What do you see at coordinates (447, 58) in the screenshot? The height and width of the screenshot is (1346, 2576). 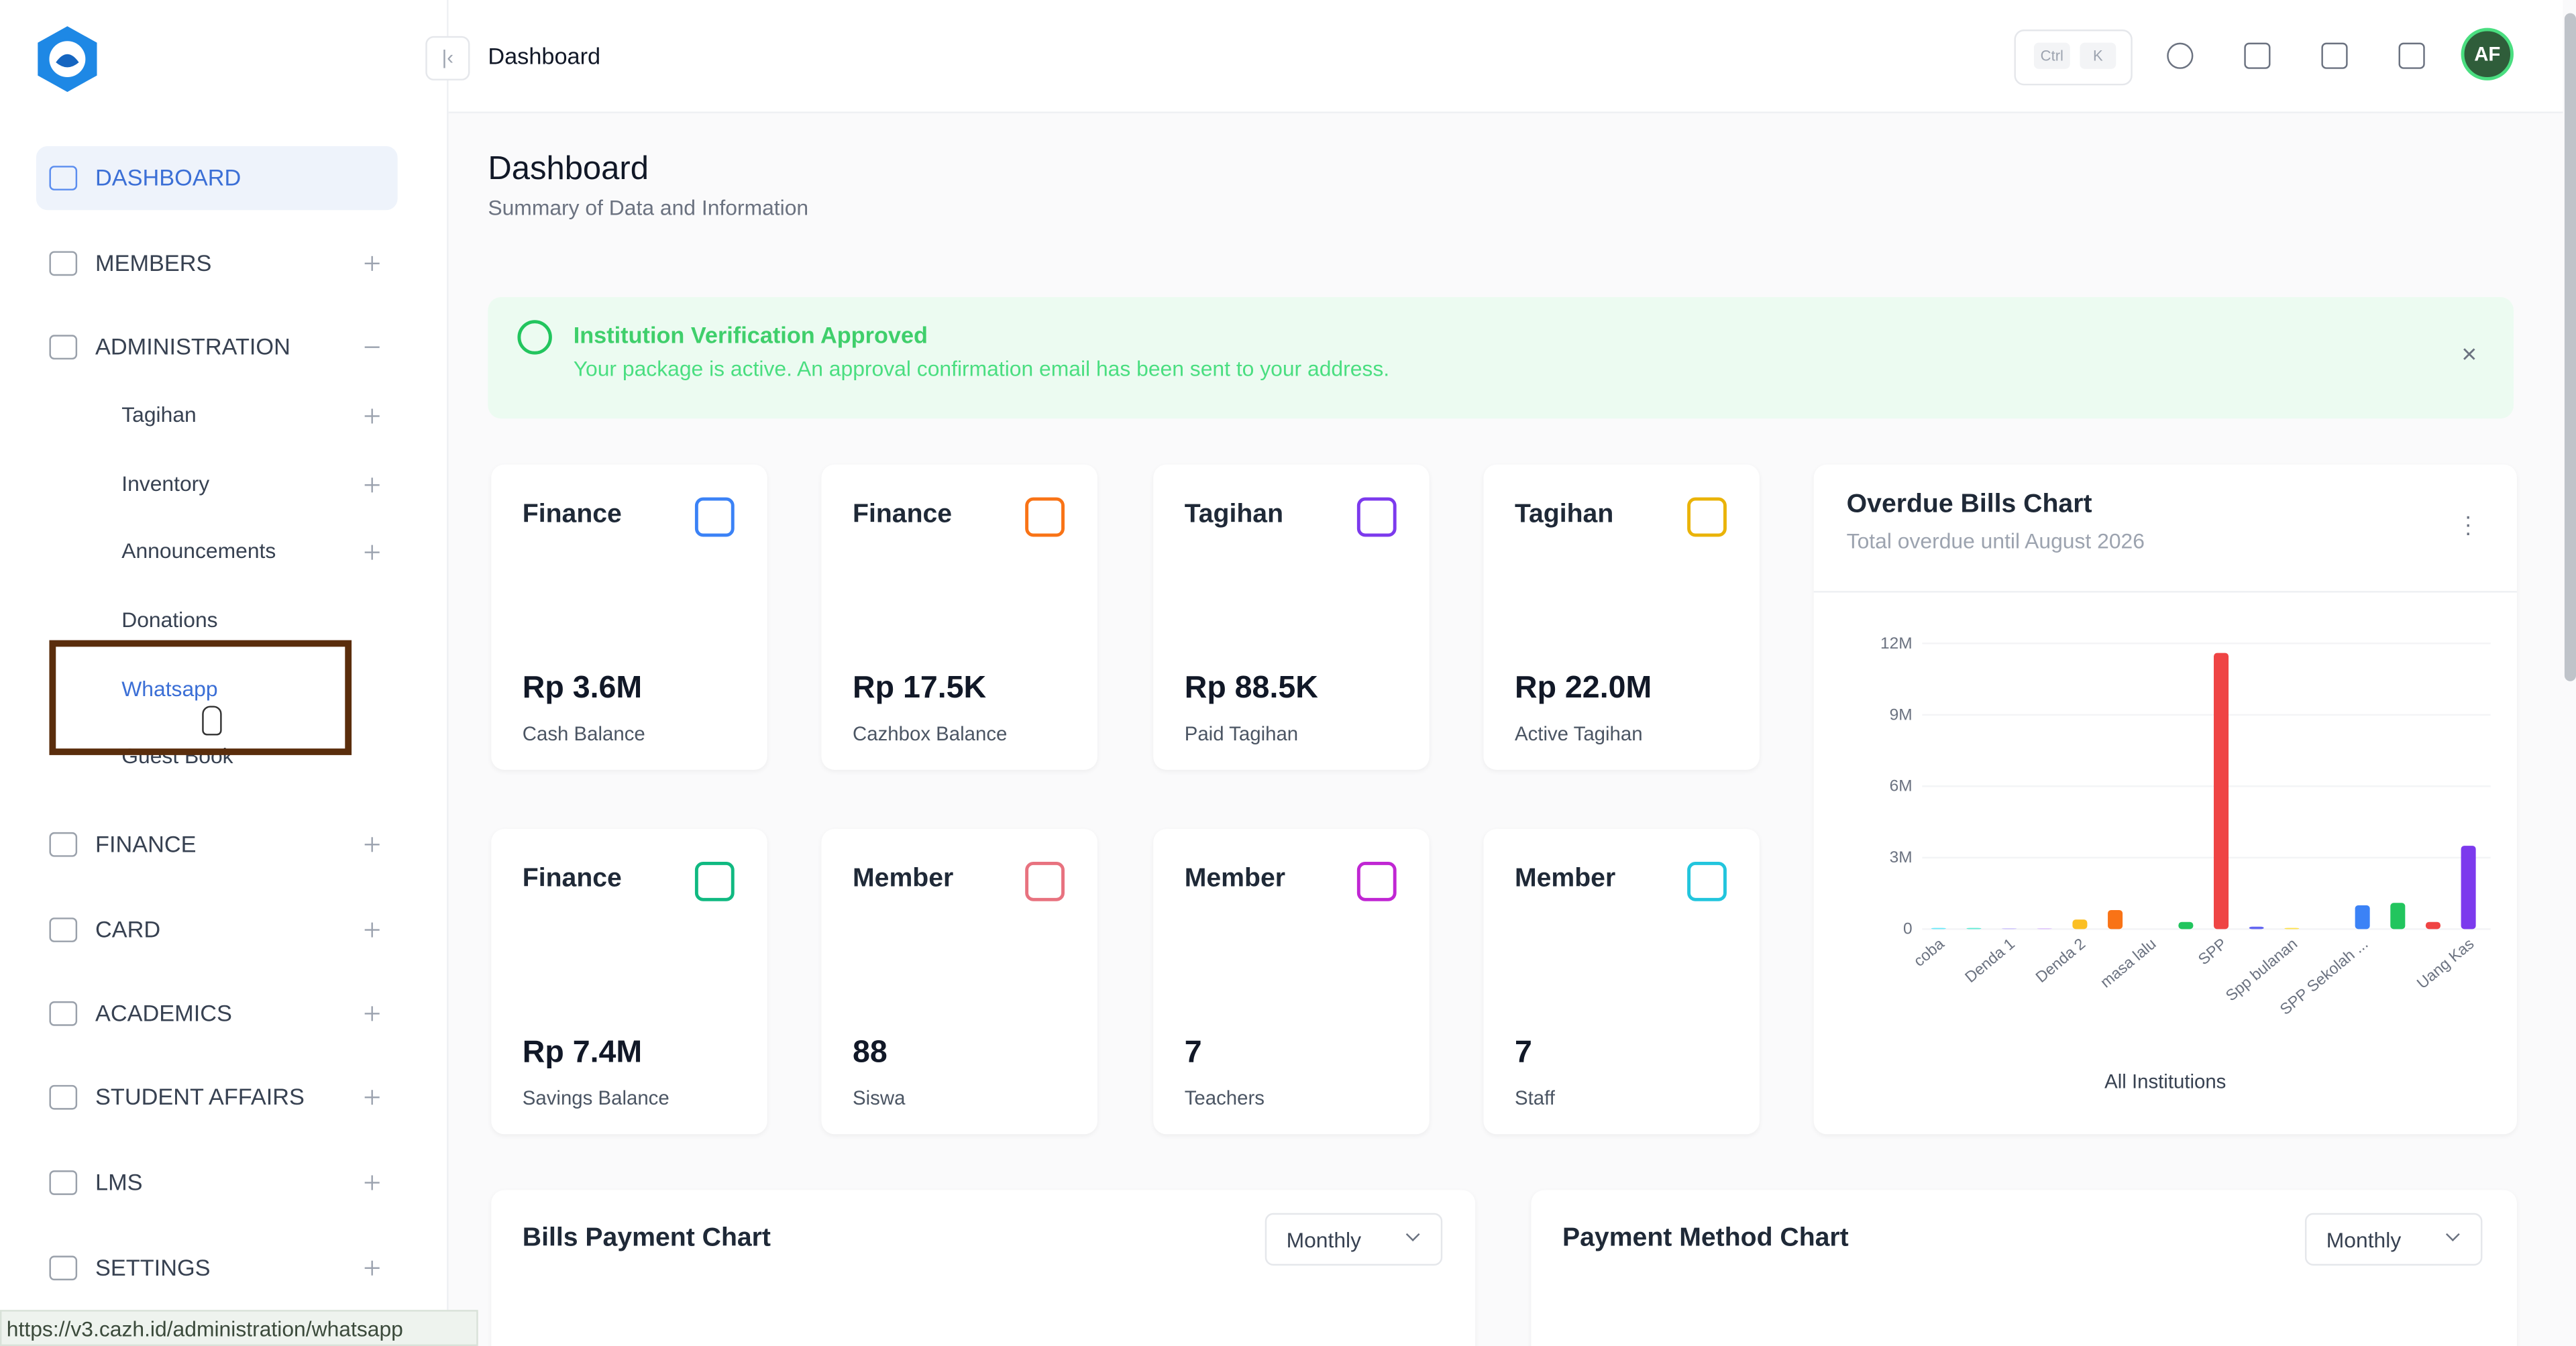 I see `collapse-button: |‹` at bounding box center [447, 58].